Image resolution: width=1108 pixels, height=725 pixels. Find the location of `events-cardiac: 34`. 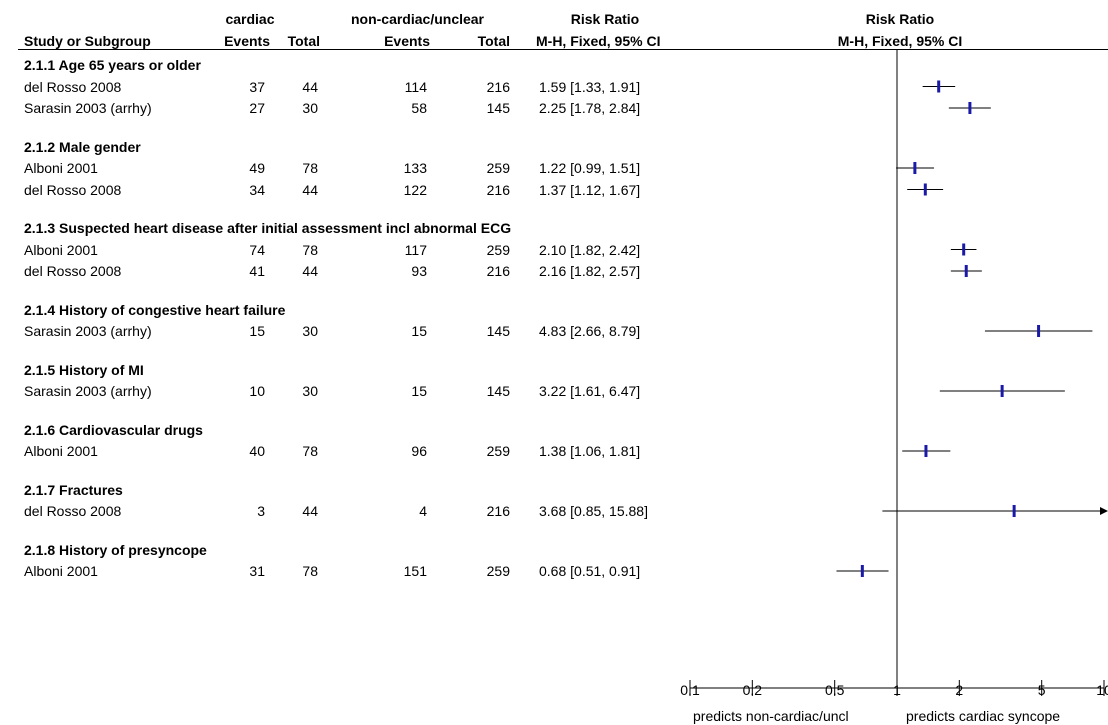

events-cardiac: 34 is located at coordinates (257, 189).